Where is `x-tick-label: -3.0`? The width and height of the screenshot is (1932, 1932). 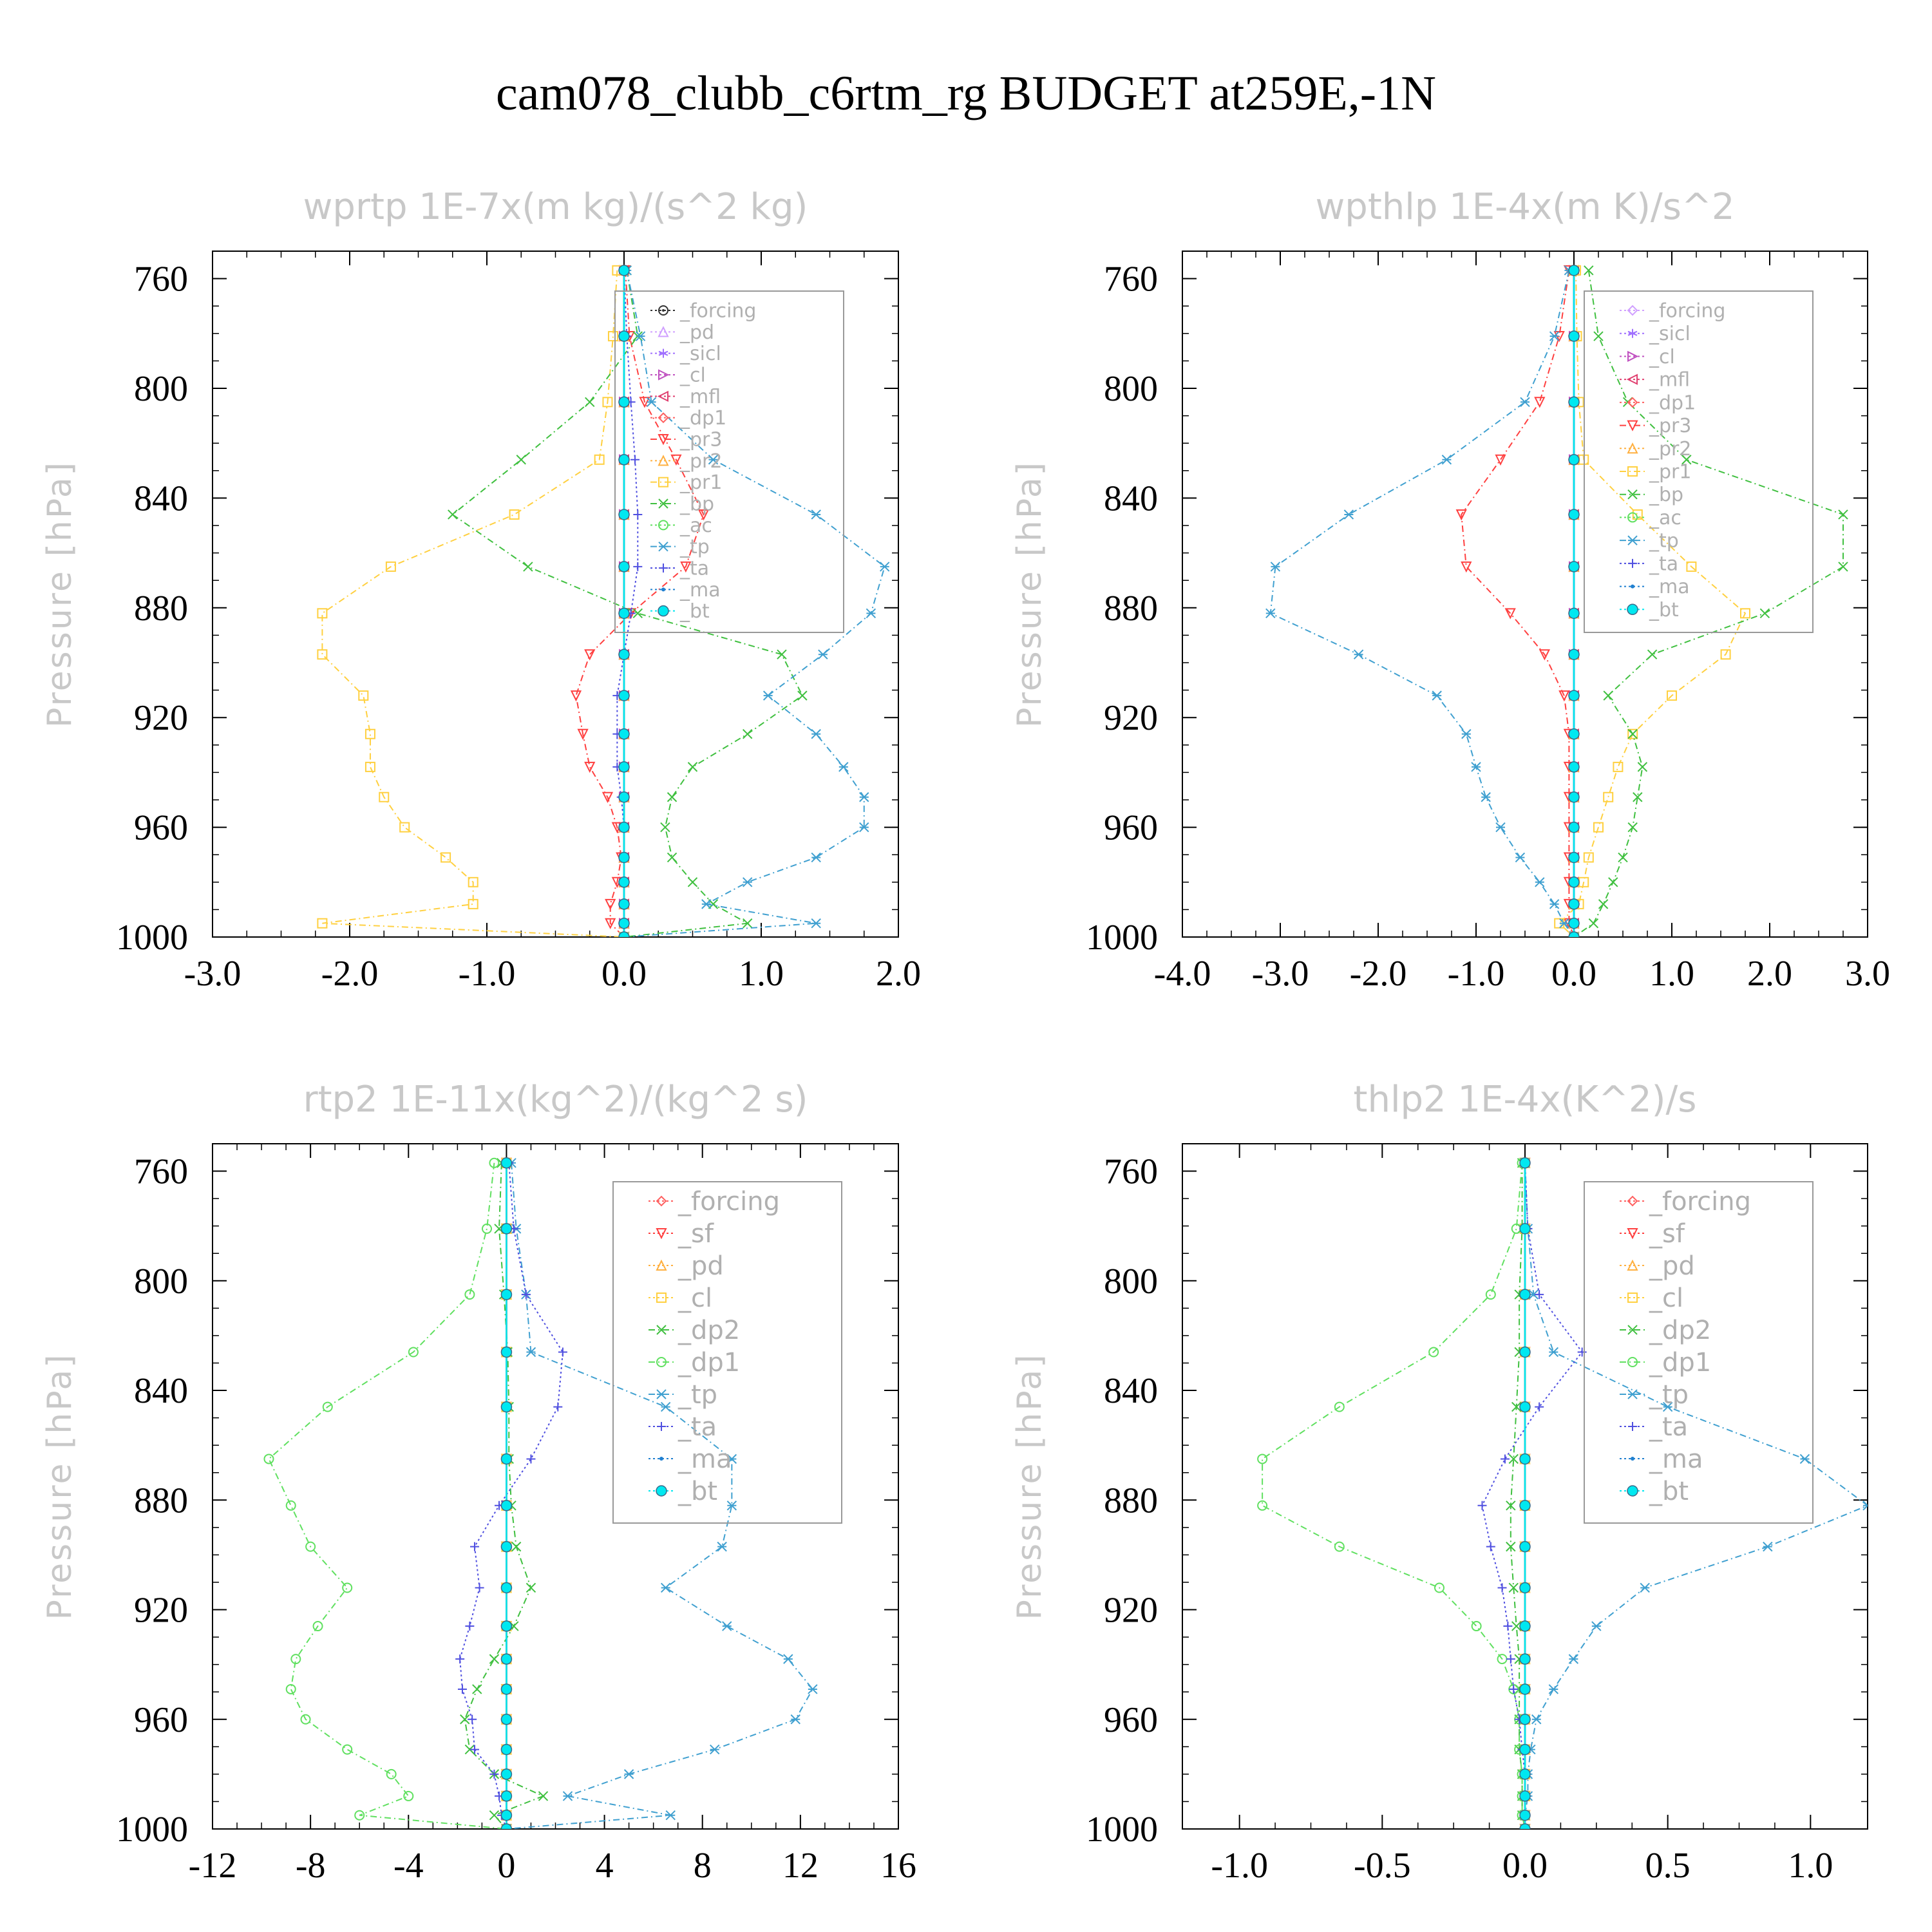
x-tick-label: -3.0 is located at coordinates (213, 974).